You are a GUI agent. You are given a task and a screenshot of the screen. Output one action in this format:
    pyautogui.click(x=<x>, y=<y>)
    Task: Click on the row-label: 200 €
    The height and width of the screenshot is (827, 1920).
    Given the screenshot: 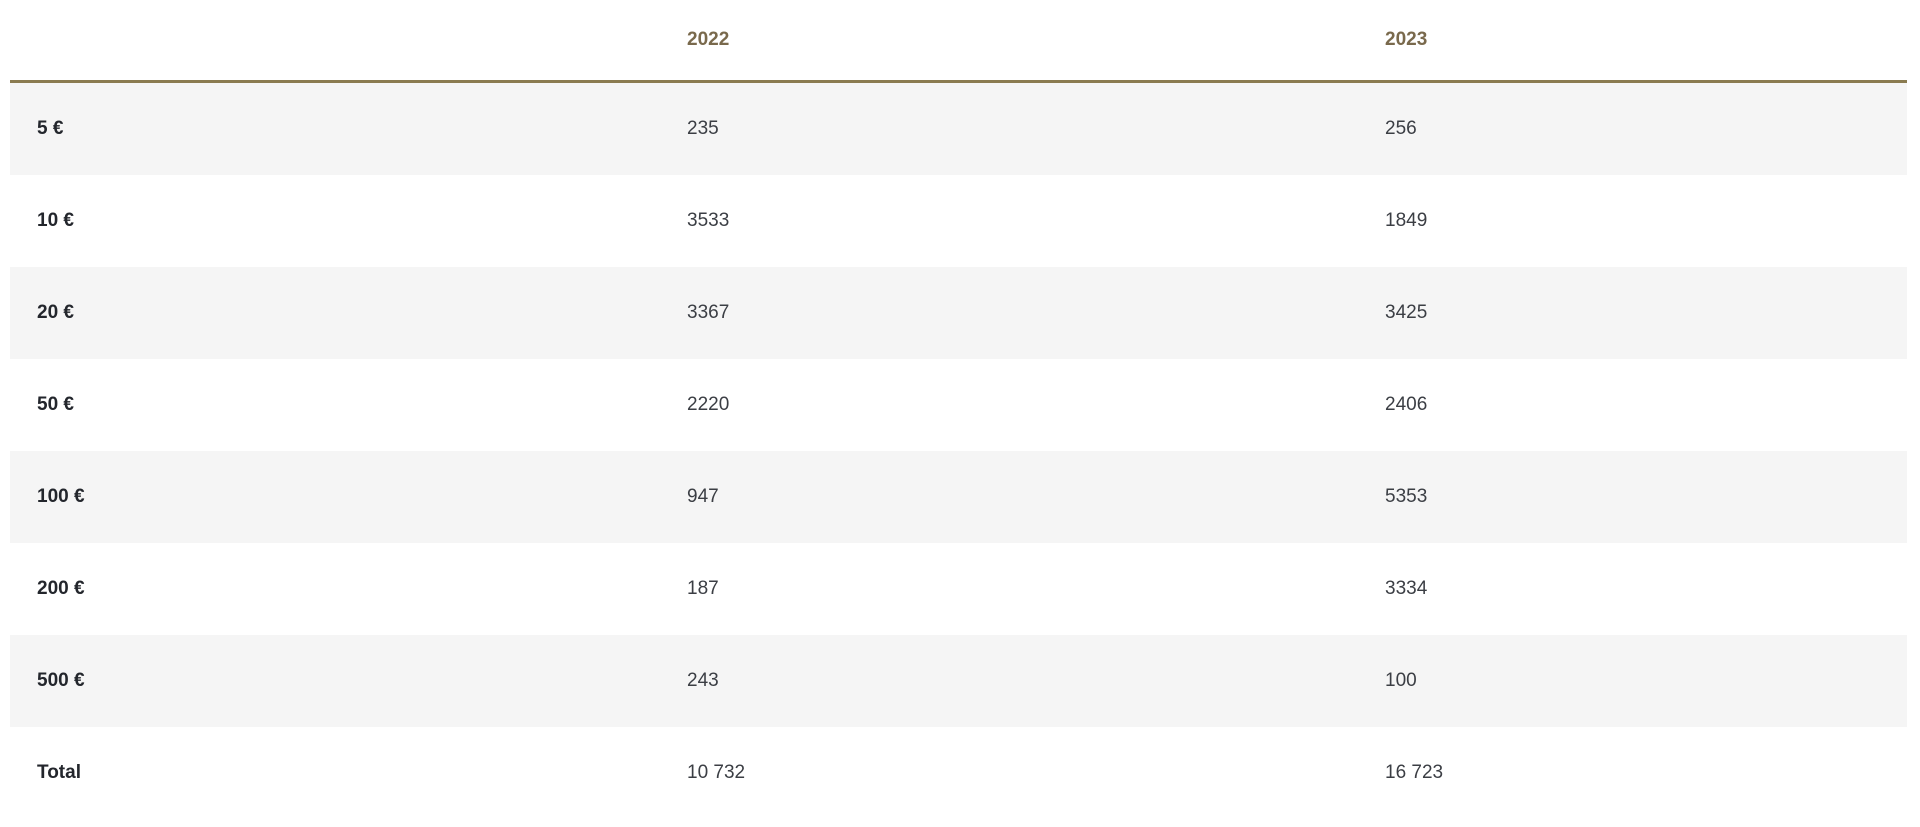 What is the action you would take?
    pyautogui.click(x=61, y=588)
    